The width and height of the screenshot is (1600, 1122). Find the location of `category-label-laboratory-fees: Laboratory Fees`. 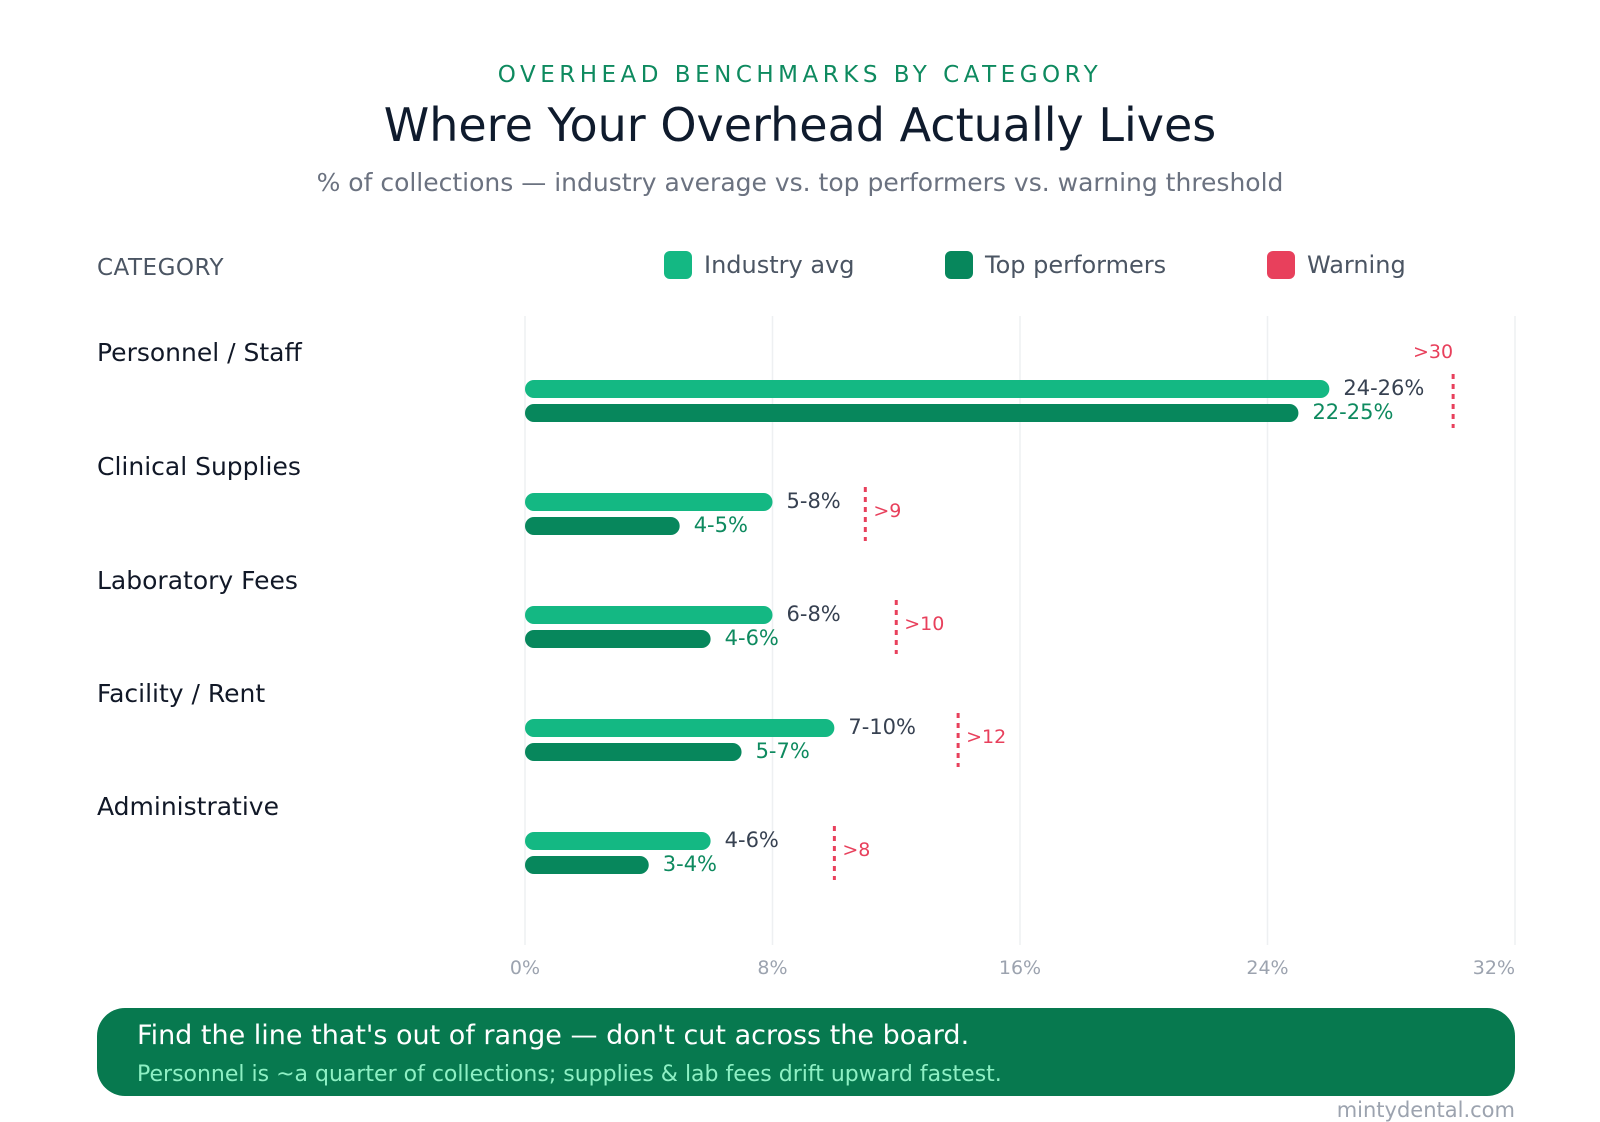

category-label-laboratory-fees: Laboratory Fees is located at coordinates (197, 580).